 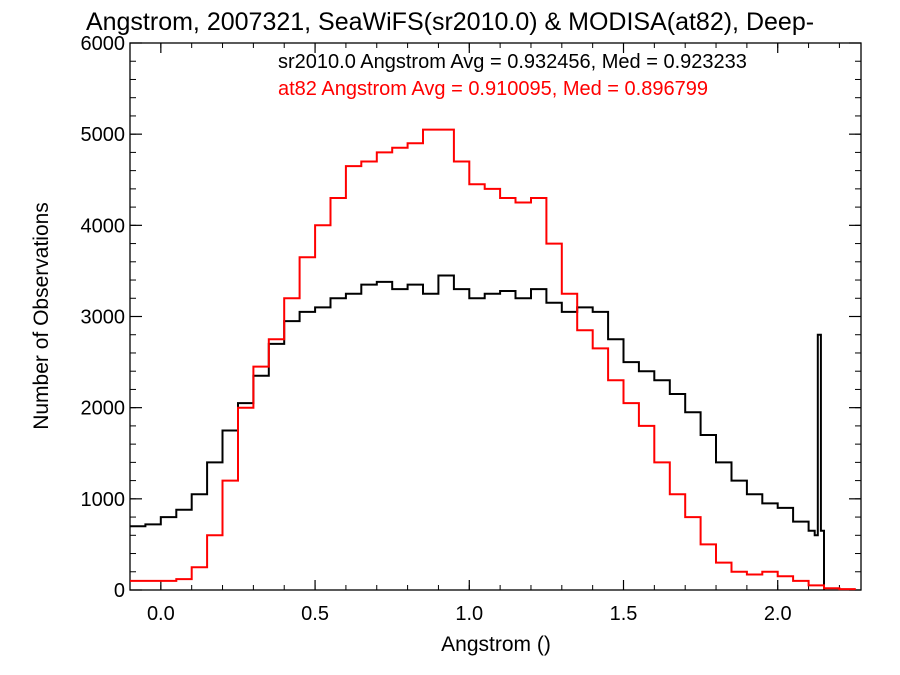 I want to click on x-tick-label: 0.5, so click(x=315, y=614).